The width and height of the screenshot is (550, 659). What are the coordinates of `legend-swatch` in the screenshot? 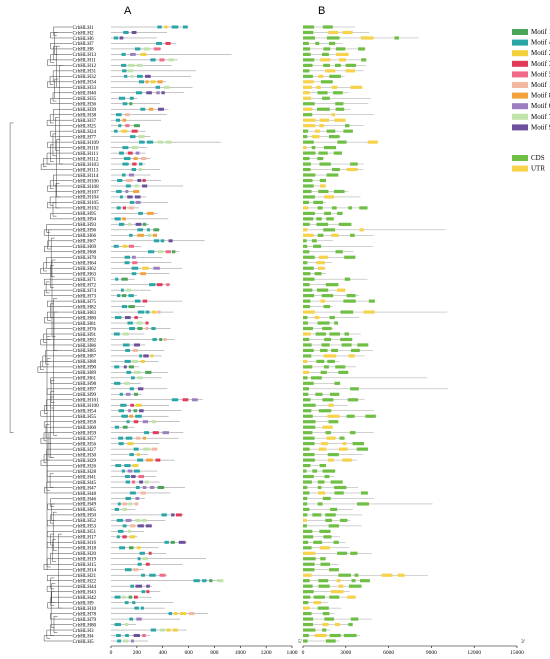 It's located at (520, 85).